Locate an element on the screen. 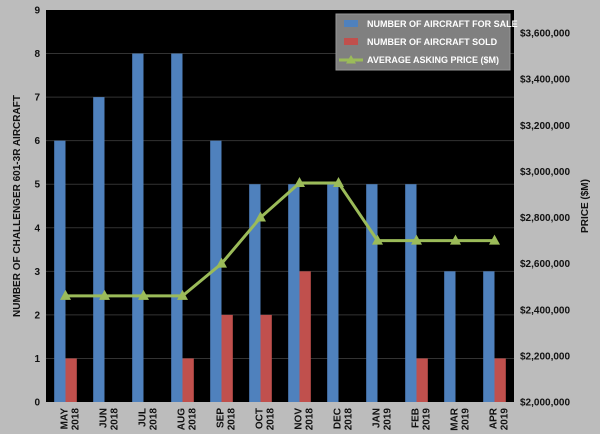 The width and height of the screenshot is (600, 434). right-axis-title: PRICE ($M) is located at coordinates (585, 206).